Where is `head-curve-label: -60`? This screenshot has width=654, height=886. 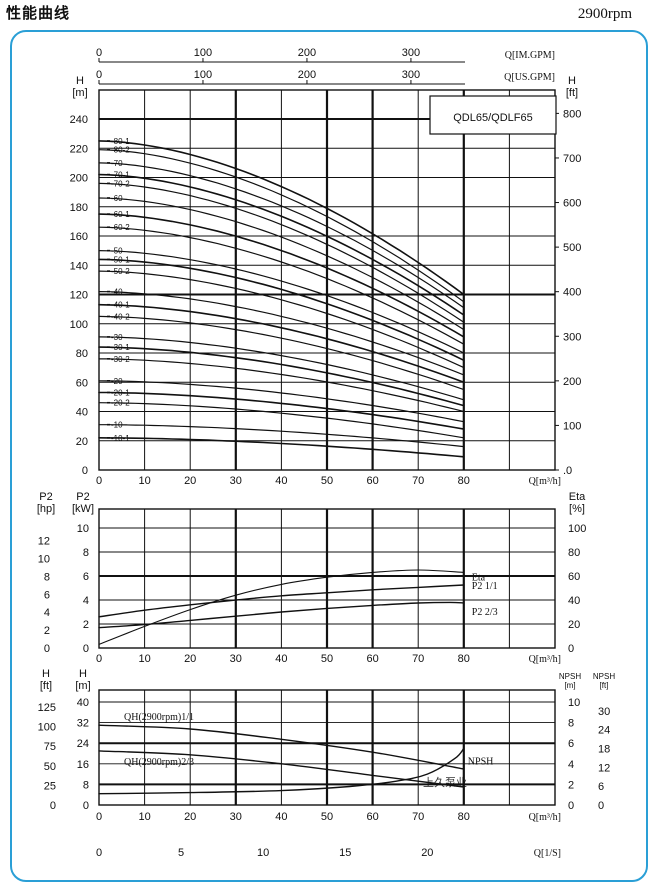 head-curve-label: -60 is located at coordinates (117, 198).